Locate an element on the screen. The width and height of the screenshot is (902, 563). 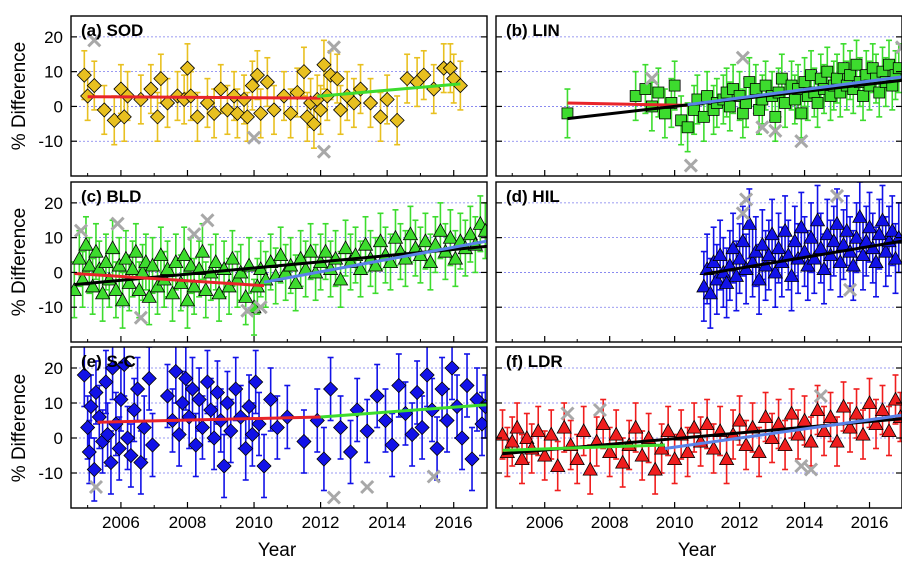
x-tick-label: 2012 is located at coordinates (740, 522).